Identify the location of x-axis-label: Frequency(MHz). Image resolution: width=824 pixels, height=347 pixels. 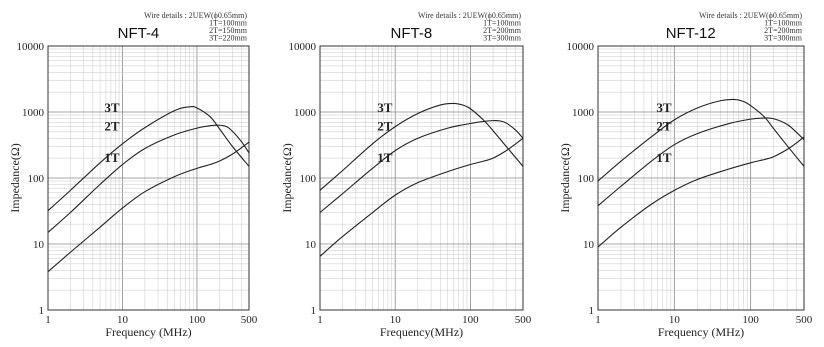
(421, 332).